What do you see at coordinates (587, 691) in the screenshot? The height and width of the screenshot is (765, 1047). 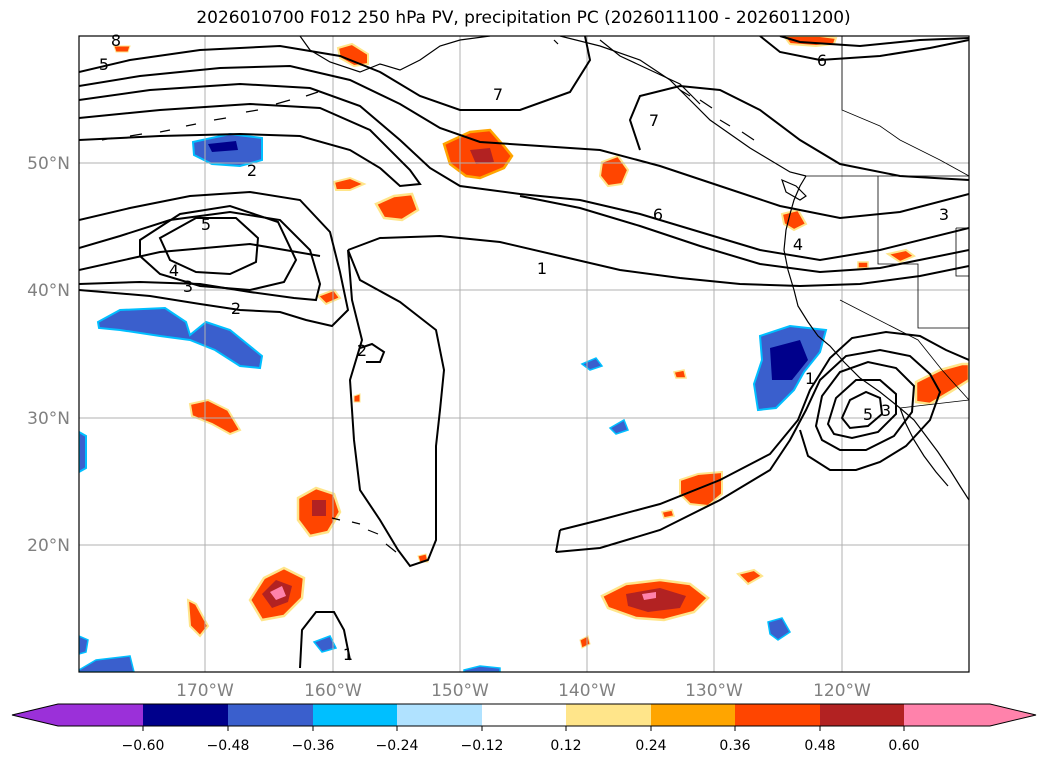 I see `lon-label-140w: 140°W` at bounding box center [587, 691].